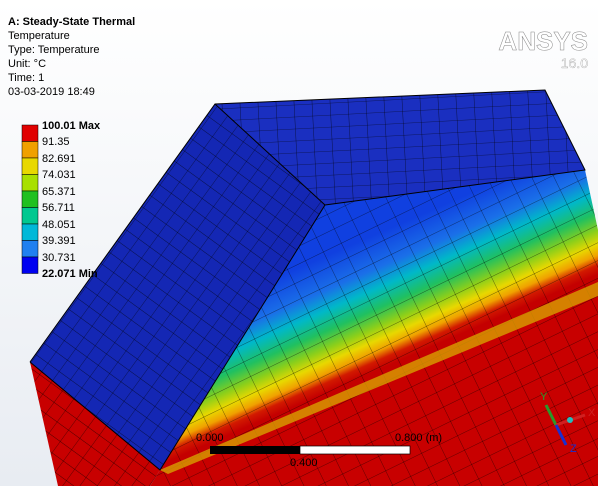 The height and width of the screenshot is (486, 598). What do you see at coordinates (319, 450) in the screenshot?
I see `scale-bar: 0.000 0.800 (m) 0.400` at bounding box center [319, 450].